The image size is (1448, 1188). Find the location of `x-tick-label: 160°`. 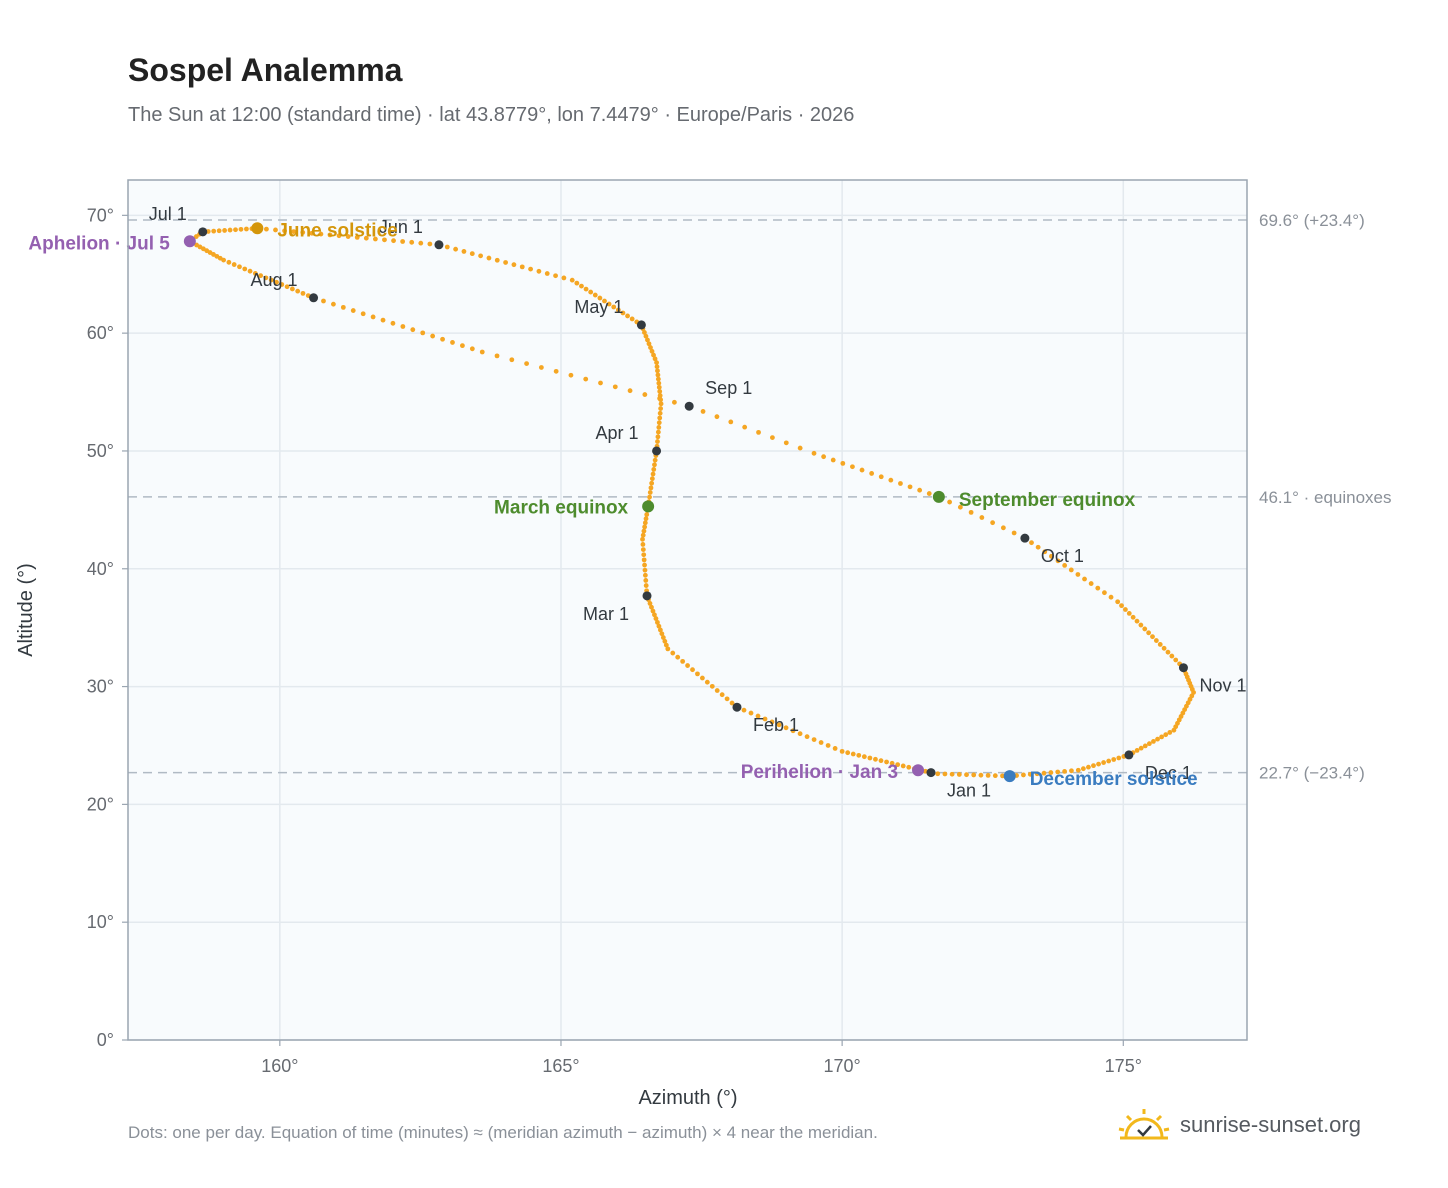

x-tick-label: 160° is located at coordinates (279, 1066).